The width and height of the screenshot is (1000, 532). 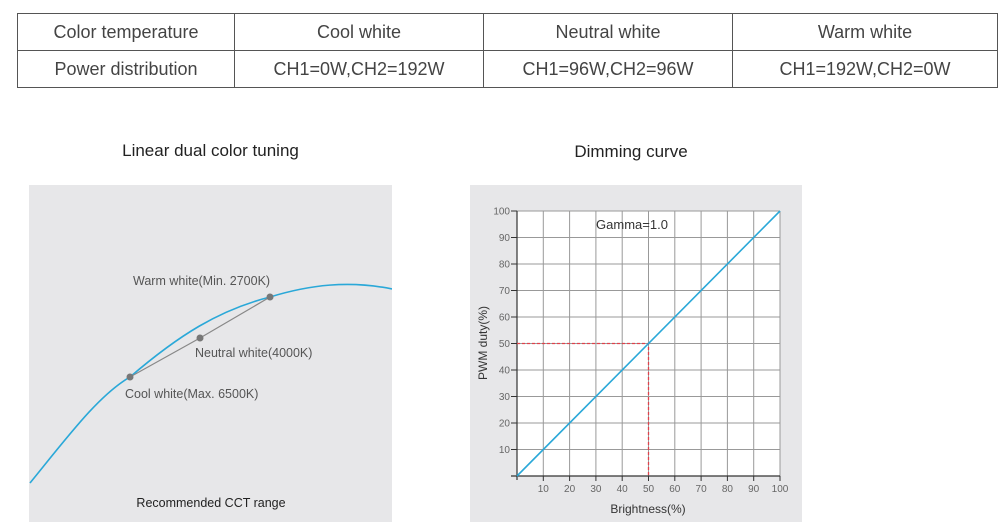 I want to click on x-tick-label: 80, so click(x=728, y=489).